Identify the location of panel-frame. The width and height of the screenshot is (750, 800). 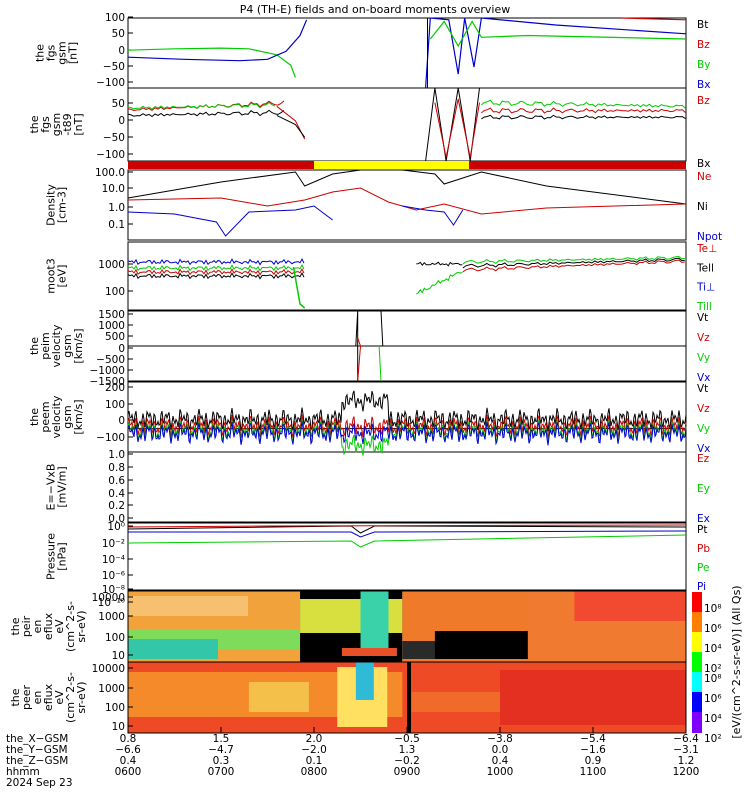
(407, 124).